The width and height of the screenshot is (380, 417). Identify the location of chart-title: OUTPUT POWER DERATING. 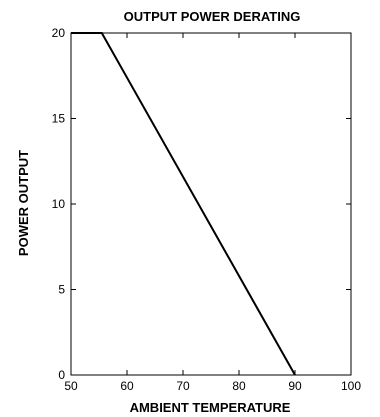
(212, 16).